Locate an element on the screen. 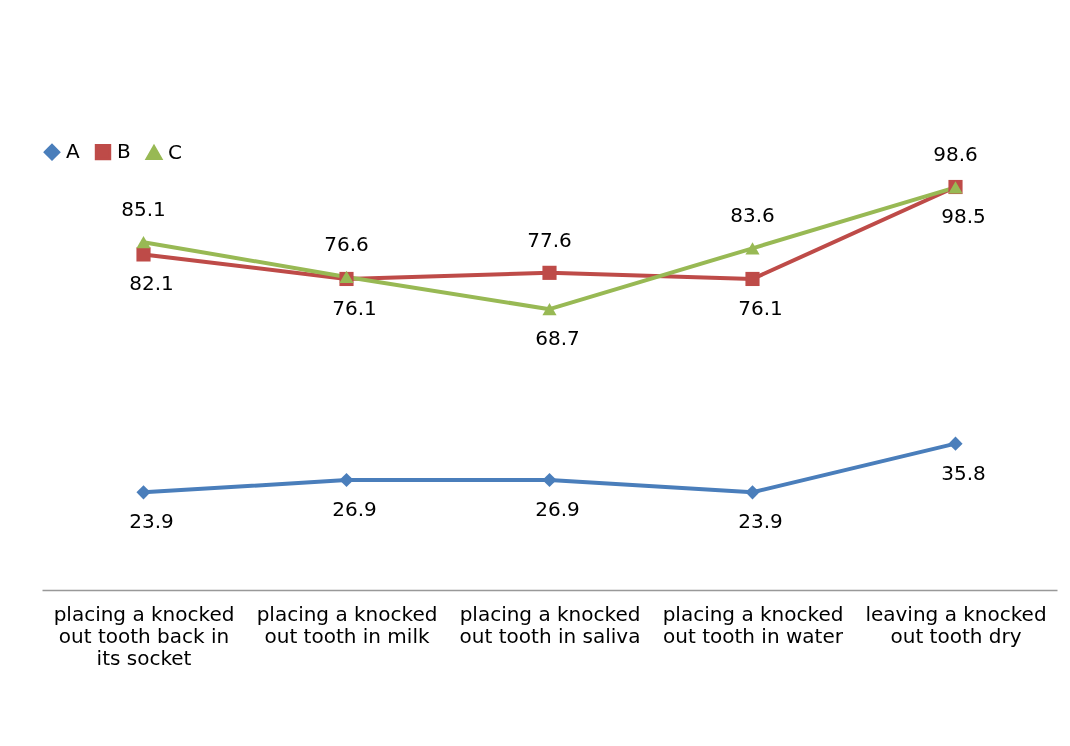 Image resolution: width=1070 pixels, height=746 pixels. data-label: 35.8 is located at coordinates (963, 472).